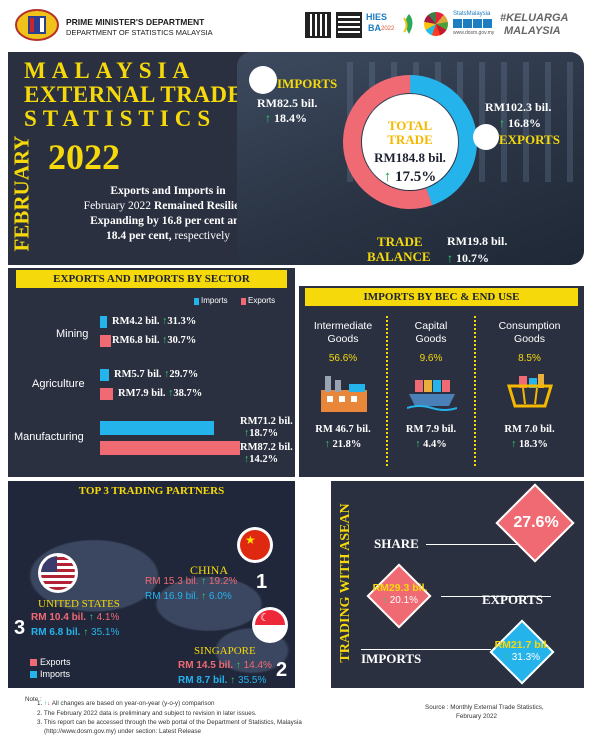 The height and width of the screenshot is (746, 591). I want to click on ring-chart, so click(410, 142).